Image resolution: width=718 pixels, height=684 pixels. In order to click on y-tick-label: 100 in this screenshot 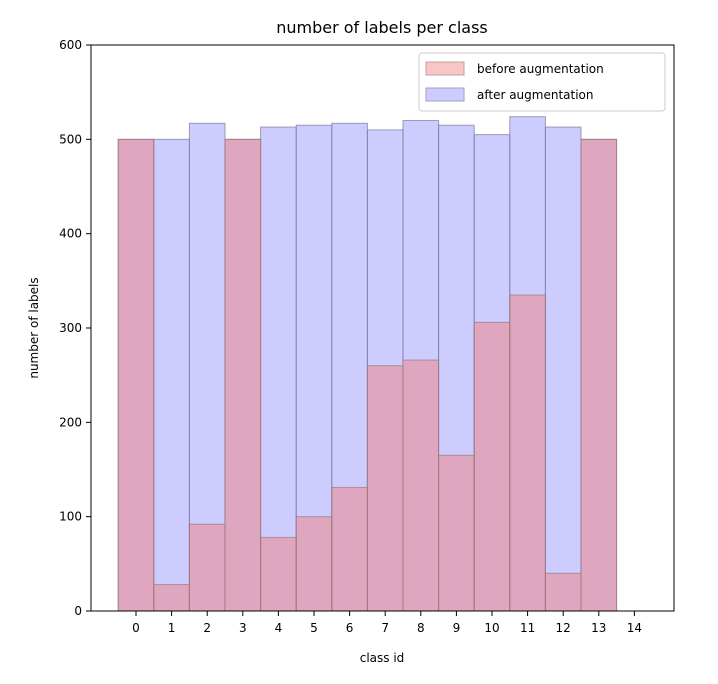, I will do `click(70, 517)`.